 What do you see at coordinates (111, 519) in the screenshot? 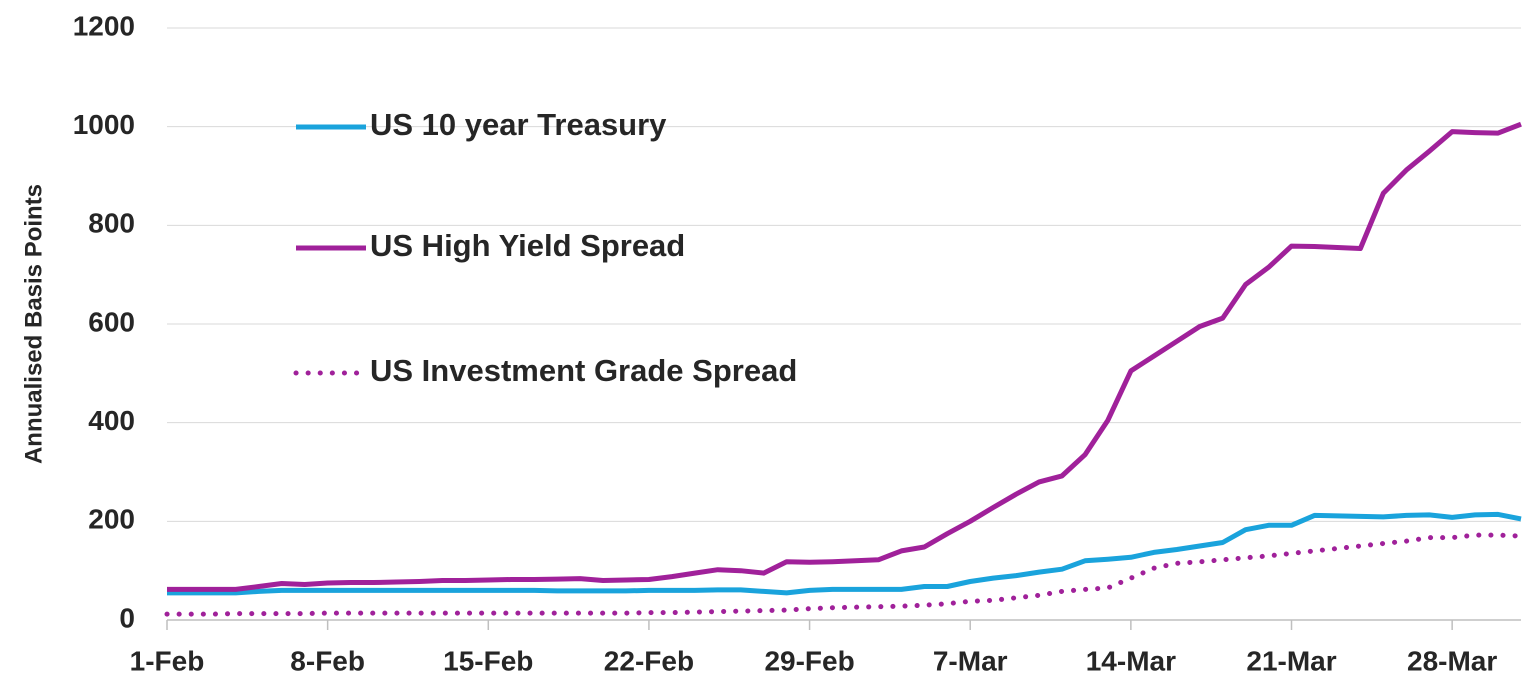
I see `y-tick-label: 200` at bounding box center [111, 519].